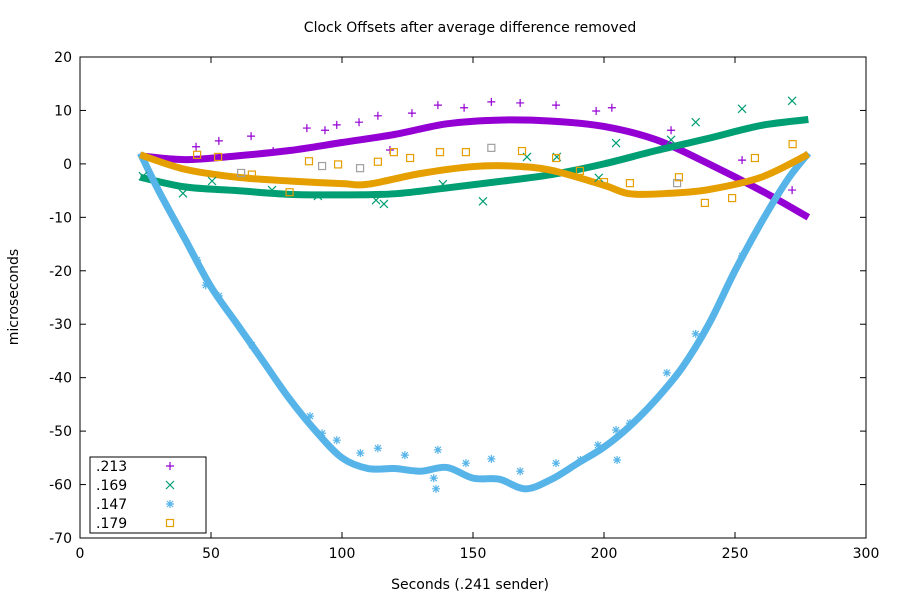 This screenshot has width=900, height=604. What do you see at coordinates (14, 297) in the screenshot?
I see `y-axis-label: microseconds` at bounding box center [14, 297].